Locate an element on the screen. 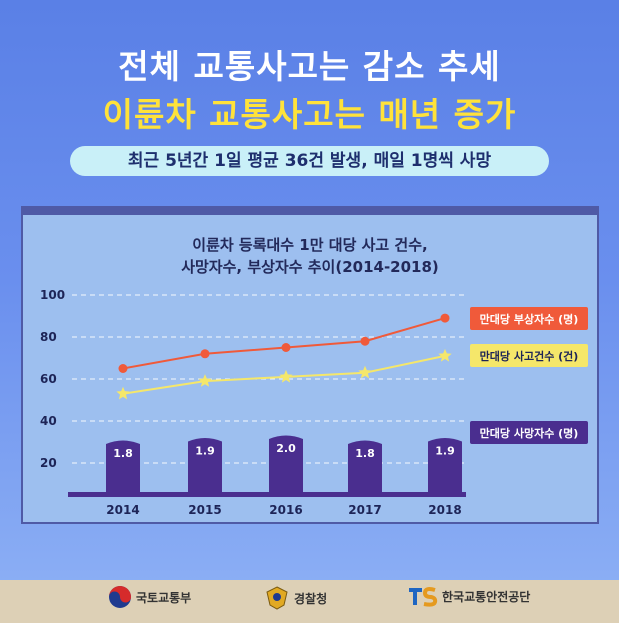 The height and width of the screenshot is (623, 619). bar-value-label: 2.0 is located at coordinates (286, 448).